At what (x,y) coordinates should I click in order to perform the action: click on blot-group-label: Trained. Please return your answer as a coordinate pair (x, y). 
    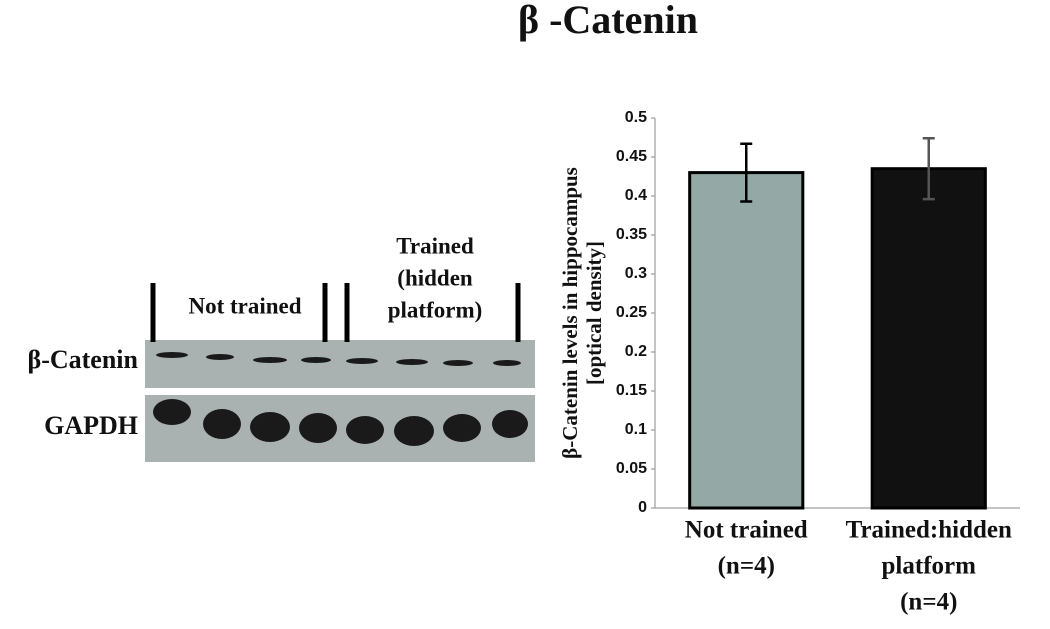
    Looking at the image, I should click on (435, 245).